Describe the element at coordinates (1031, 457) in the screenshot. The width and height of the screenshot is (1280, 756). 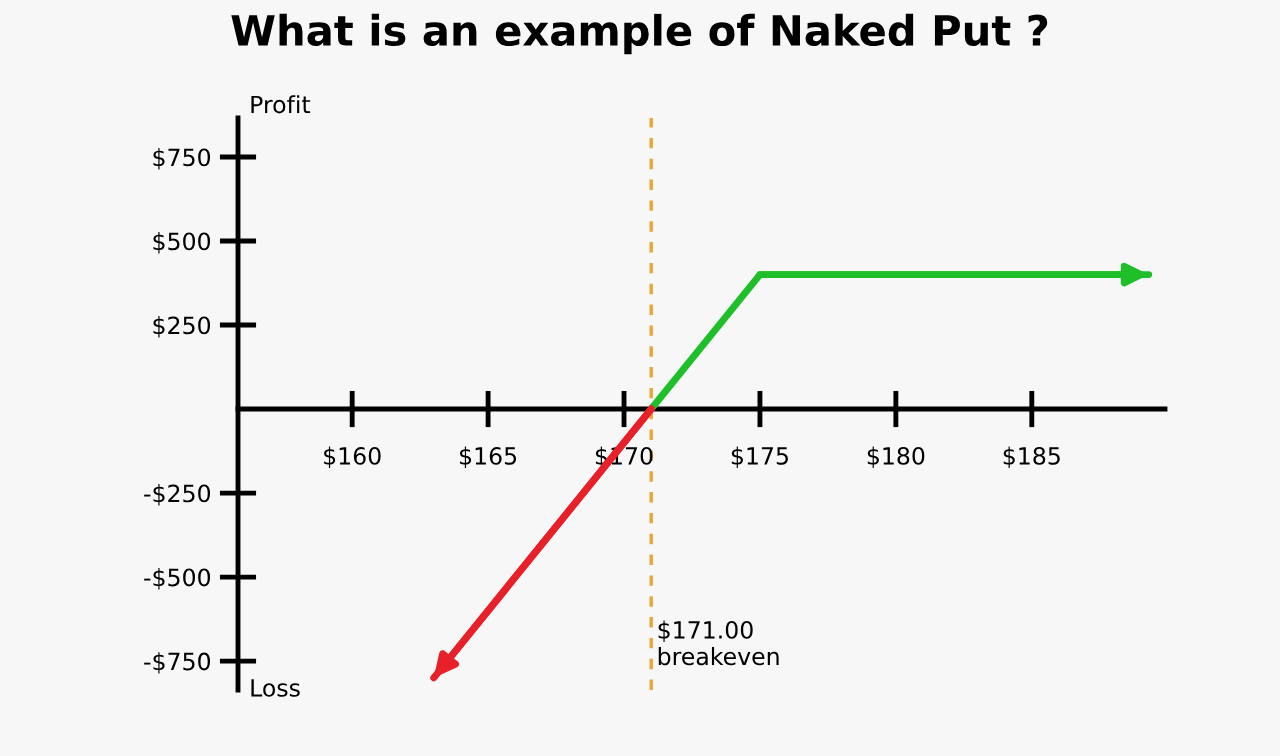
I see `x-tick-label: $185` at that location.